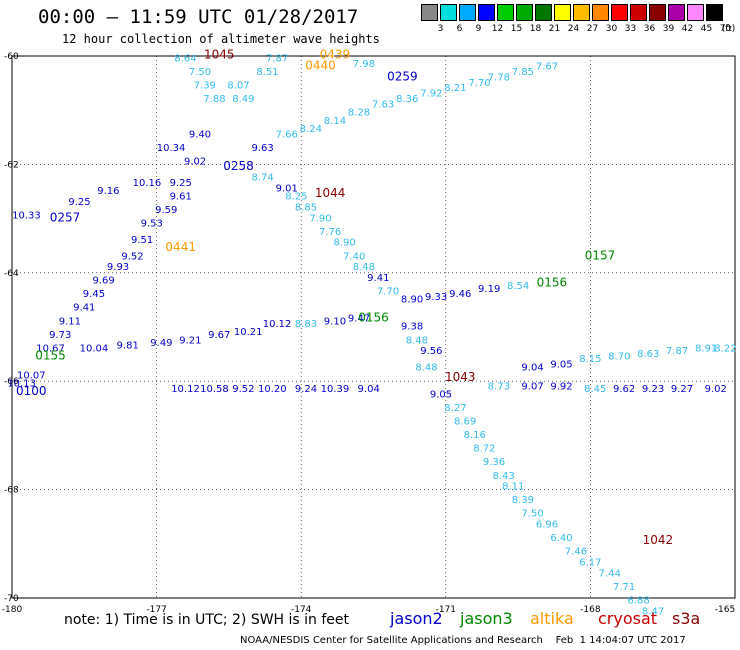 This screenshot has height=650, width=740. Describe the element at coordinates (11, 491) in the screenshot. I see `lat-tick-label: -68` at that location.